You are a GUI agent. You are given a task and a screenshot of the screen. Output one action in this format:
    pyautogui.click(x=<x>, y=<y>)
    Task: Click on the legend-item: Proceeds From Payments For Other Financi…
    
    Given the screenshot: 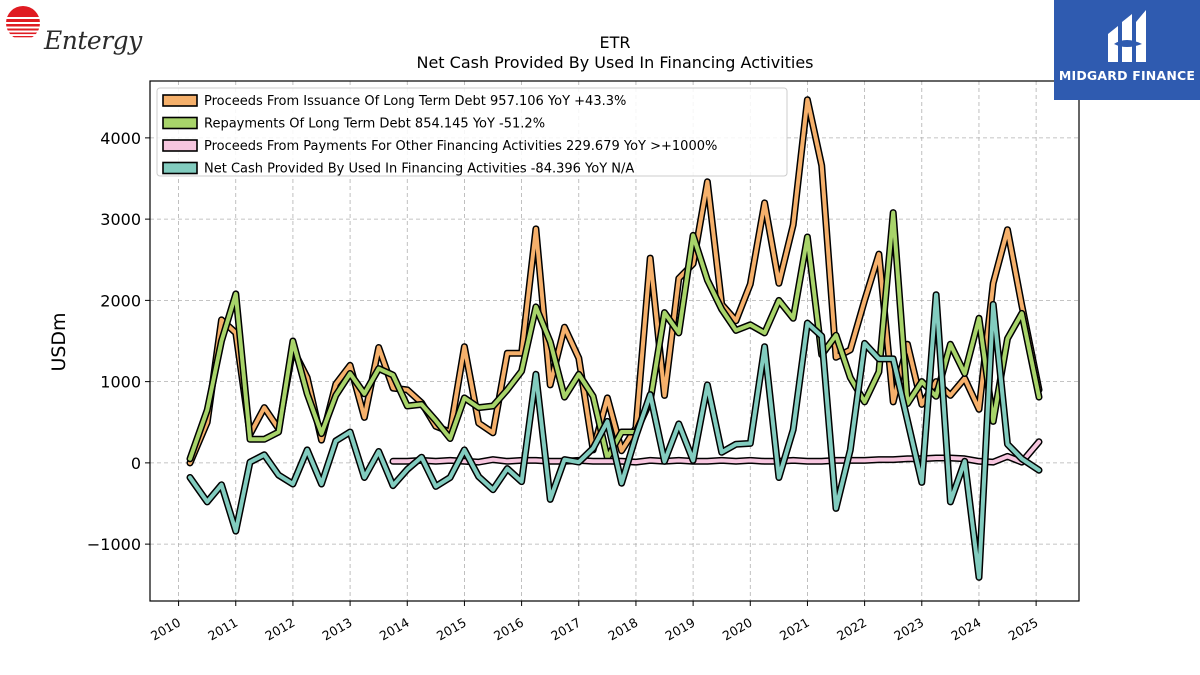 What is the action you would take?
    pyautogui.click(x=439, y=146)
    